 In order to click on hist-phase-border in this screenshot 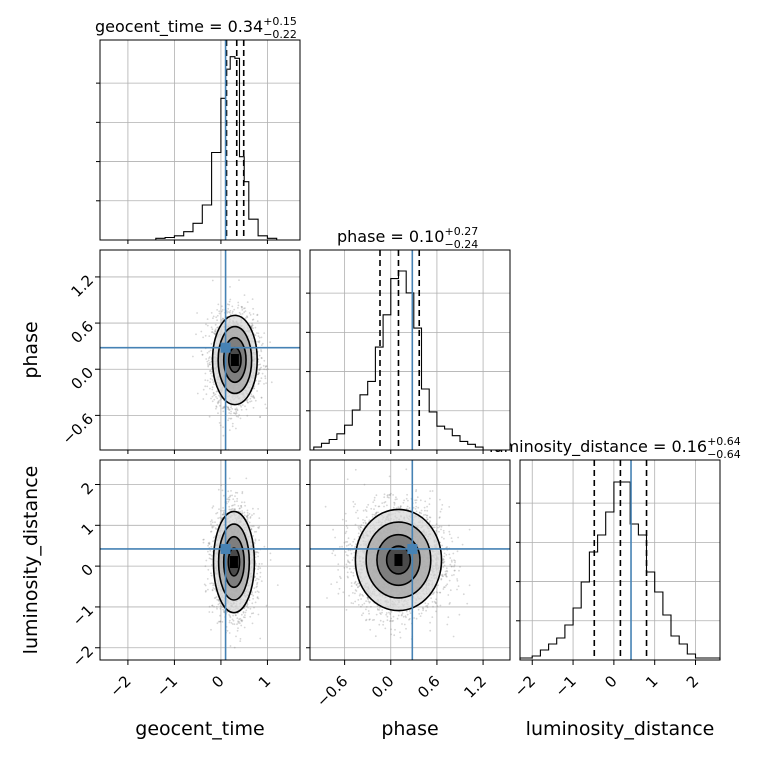, I will do `click(410, 350)`.